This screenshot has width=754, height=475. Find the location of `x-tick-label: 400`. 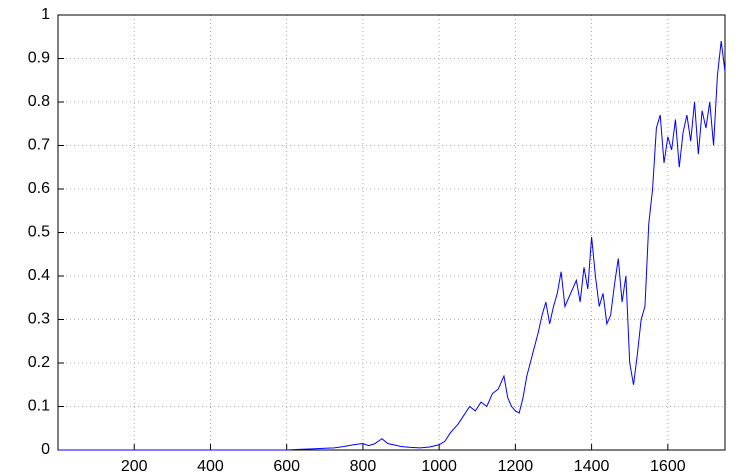

x-tick-label: 400 is located at coordinates (210, 466).